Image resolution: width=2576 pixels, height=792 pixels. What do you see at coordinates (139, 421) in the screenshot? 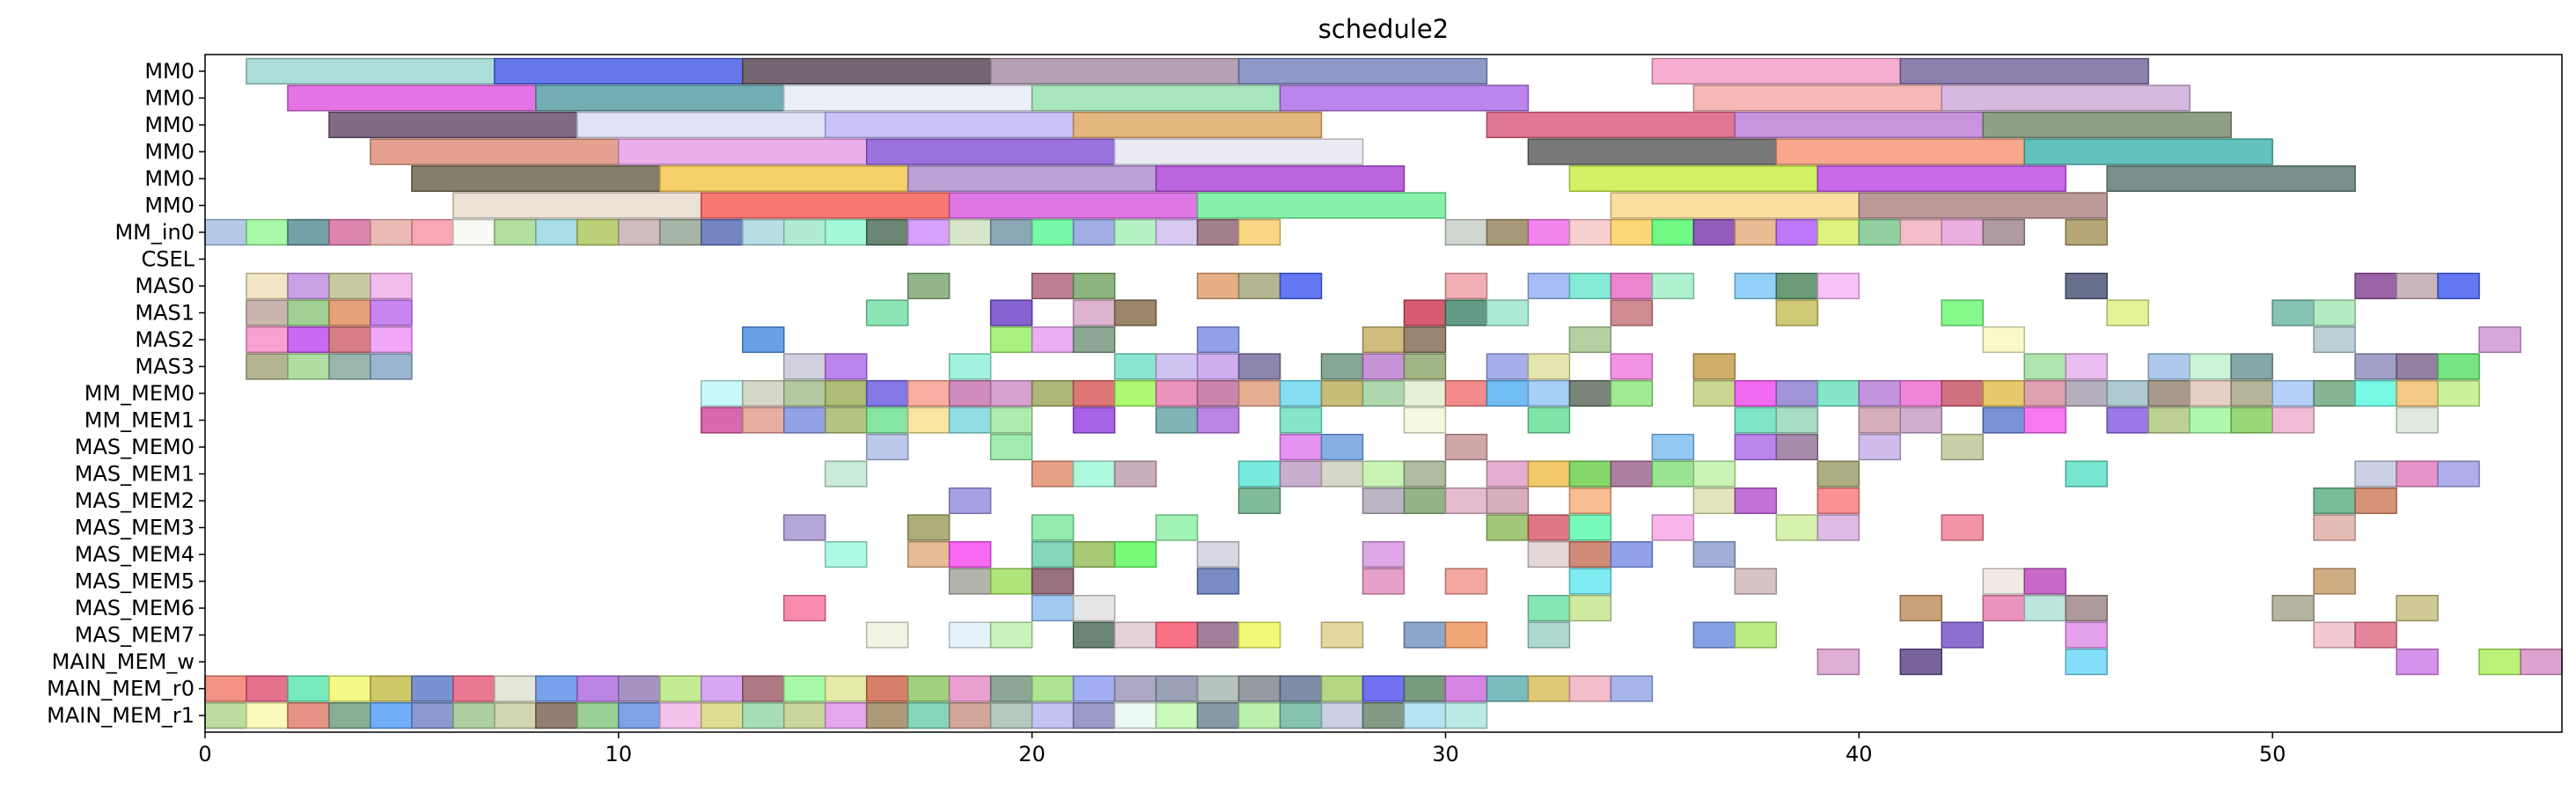
I see `row-label: MM_MEM1` at bounding box center [139, 421].